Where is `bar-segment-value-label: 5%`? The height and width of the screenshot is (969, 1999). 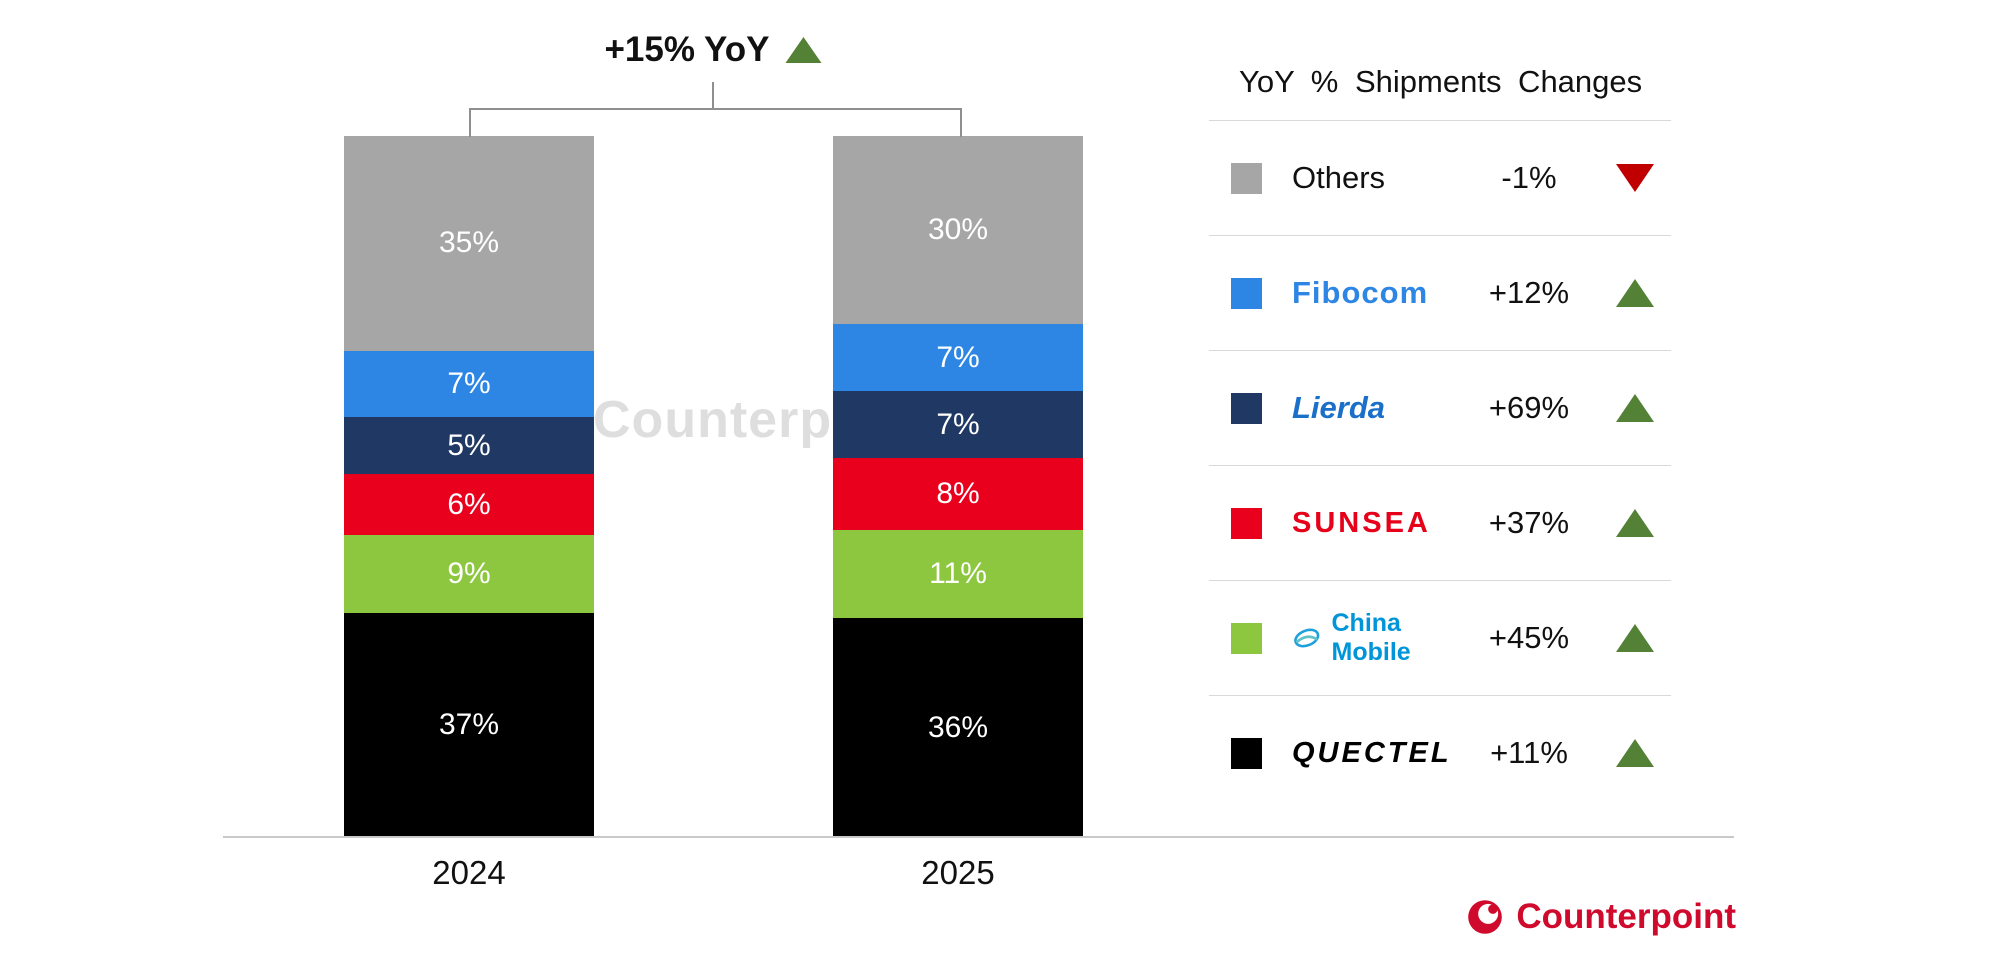
bar-segment-value-label: 5% is located at coordinates (469, 445).